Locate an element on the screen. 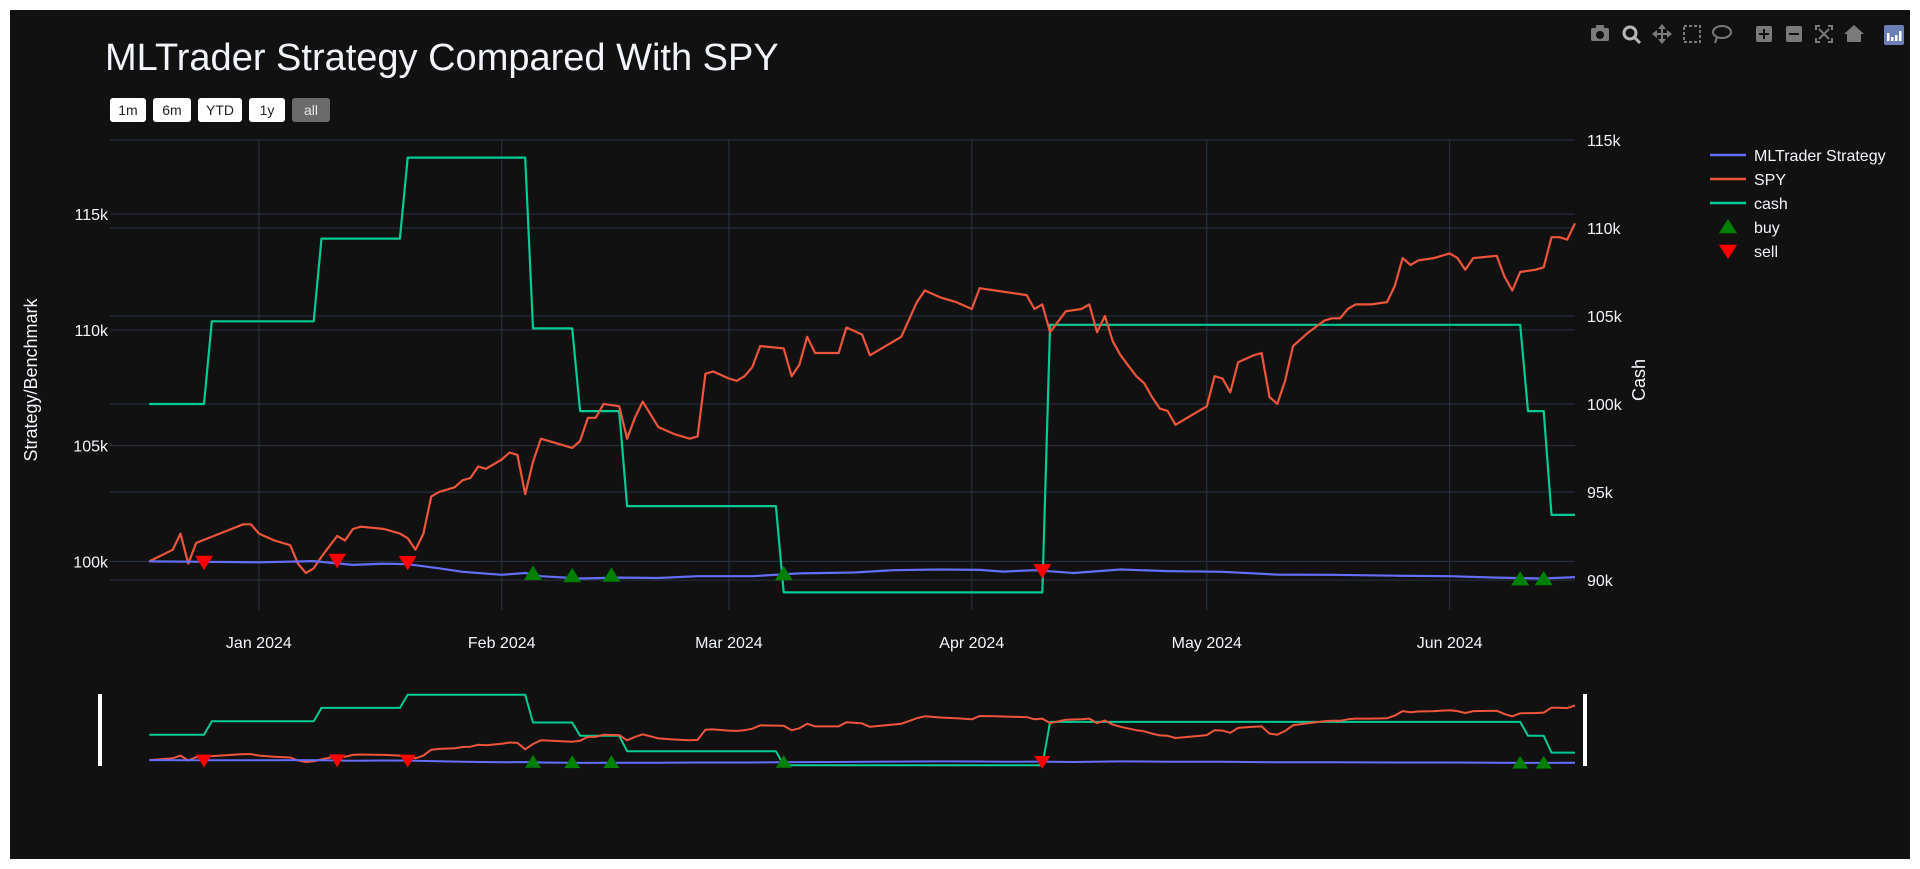 This screenshot has height=869, width=1920. legend-label: buy is located at coordinates (1767, 228).